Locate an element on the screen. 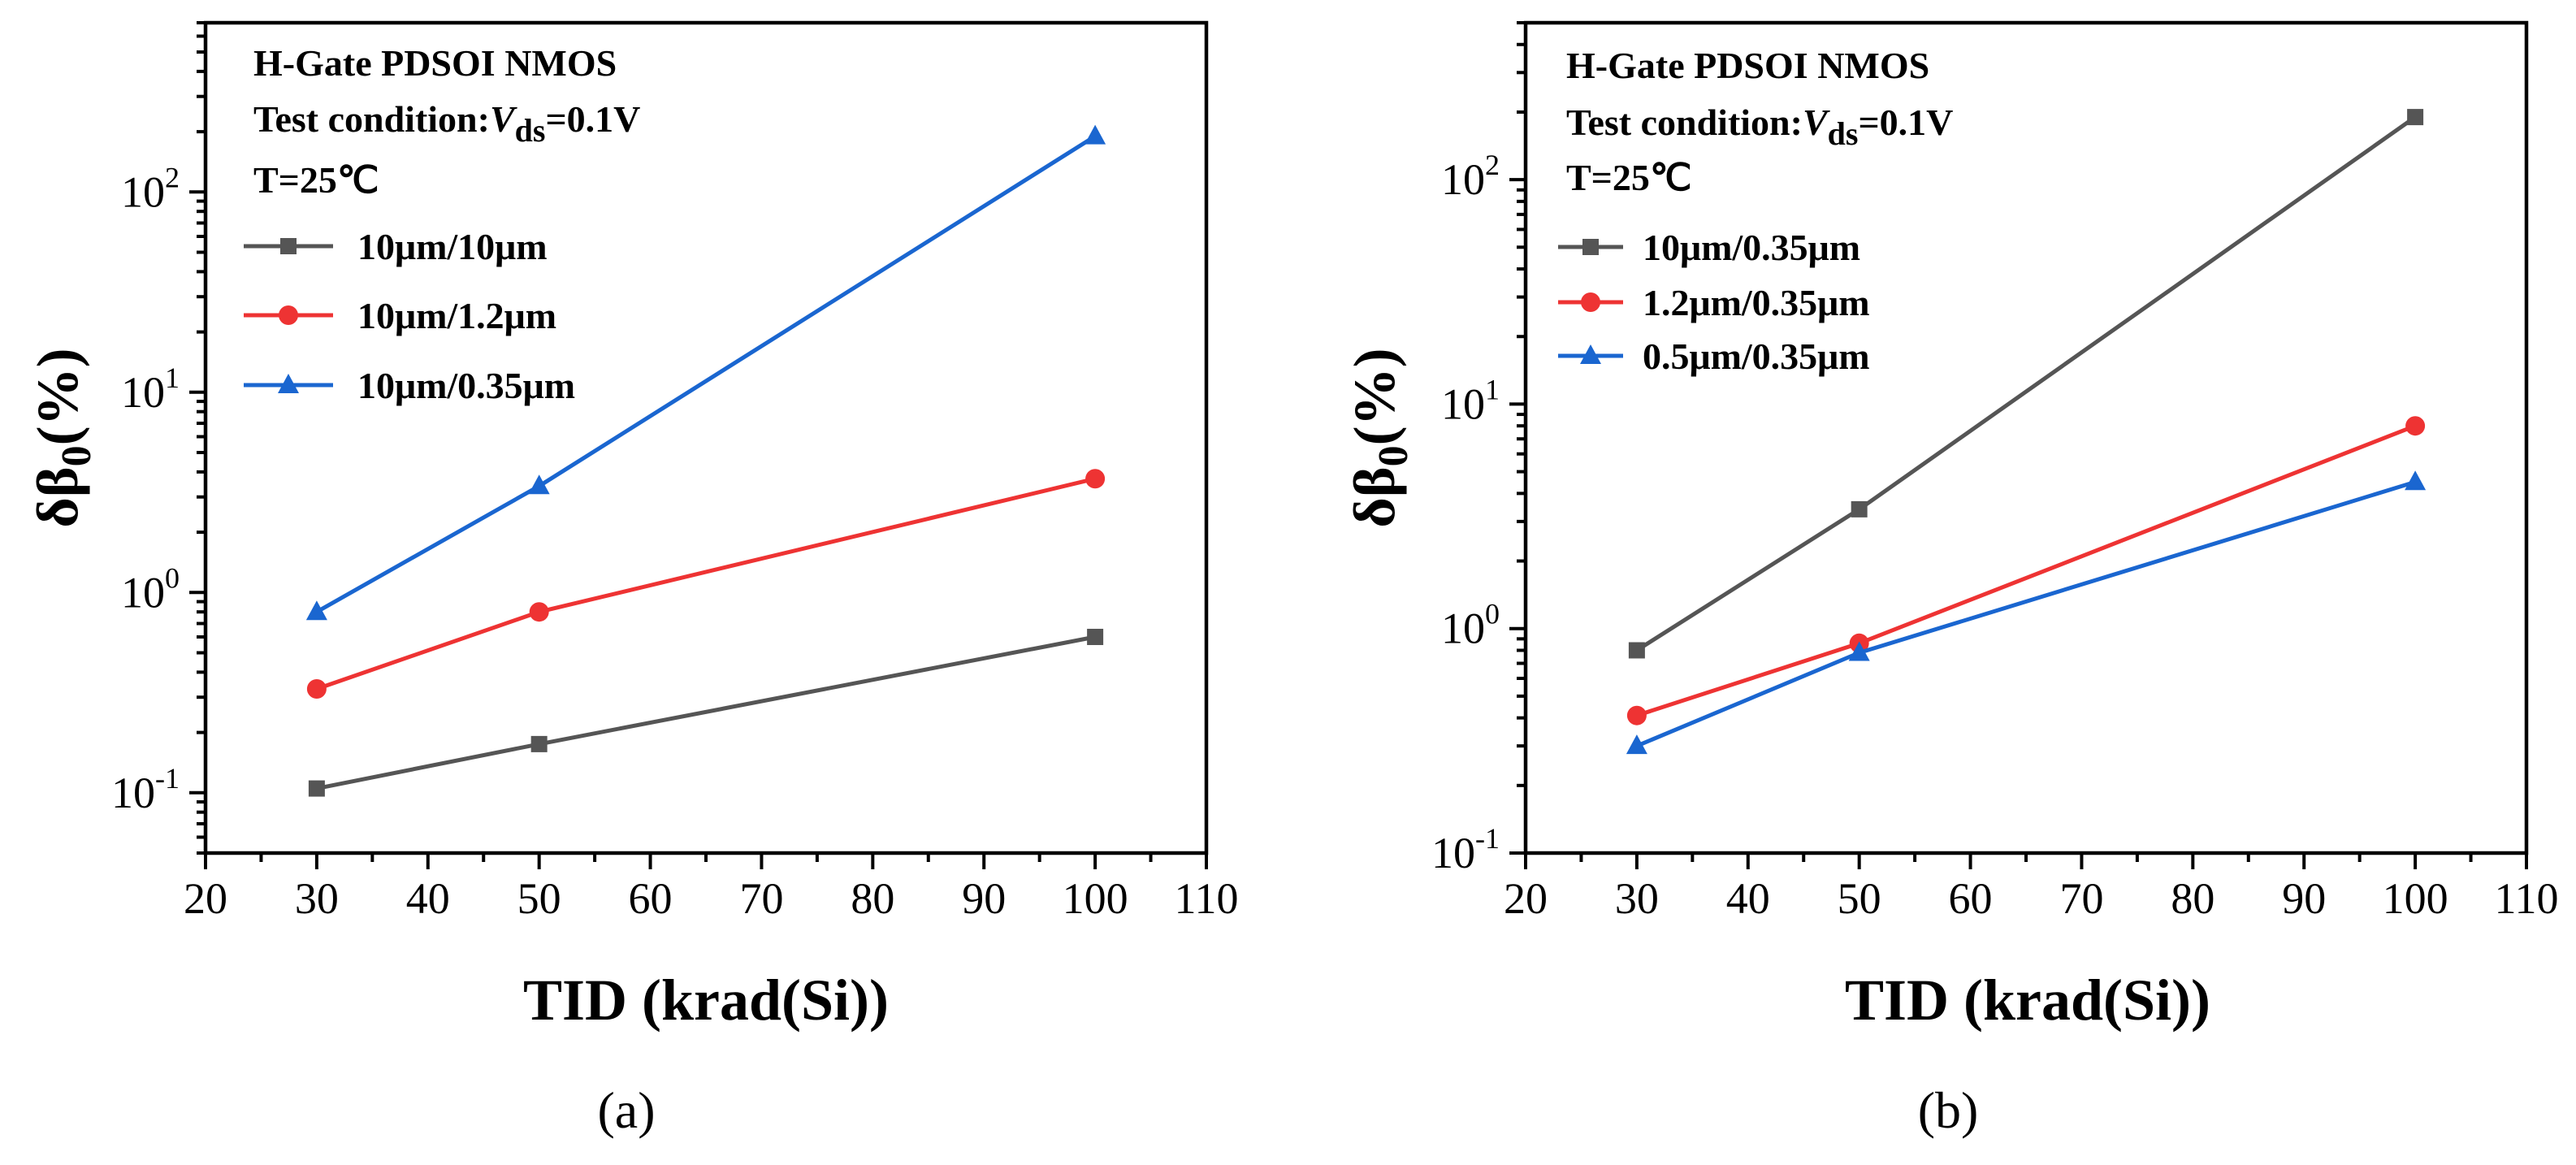  panel-label: (b) is located at coordinates (1949, 1110).